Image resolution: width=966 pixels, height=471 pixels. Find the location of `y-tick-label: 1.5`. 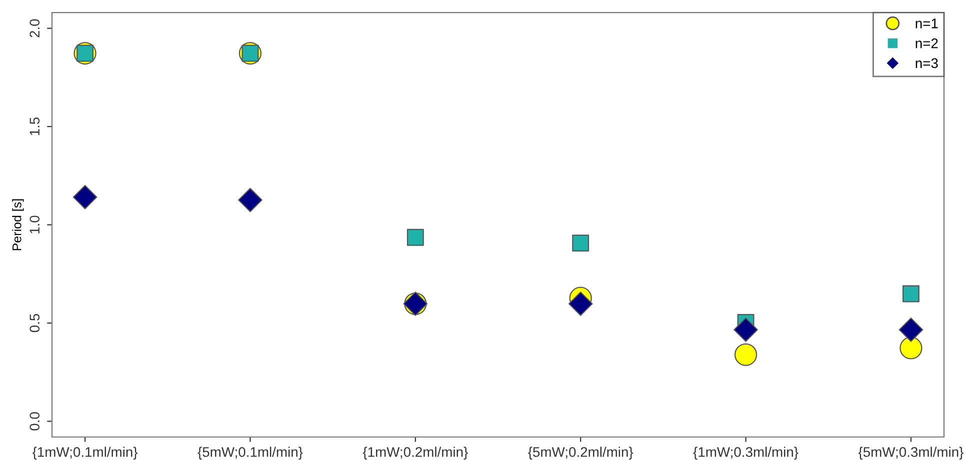

y-tick-label: 1.5 is located at coordinates (35, 126).